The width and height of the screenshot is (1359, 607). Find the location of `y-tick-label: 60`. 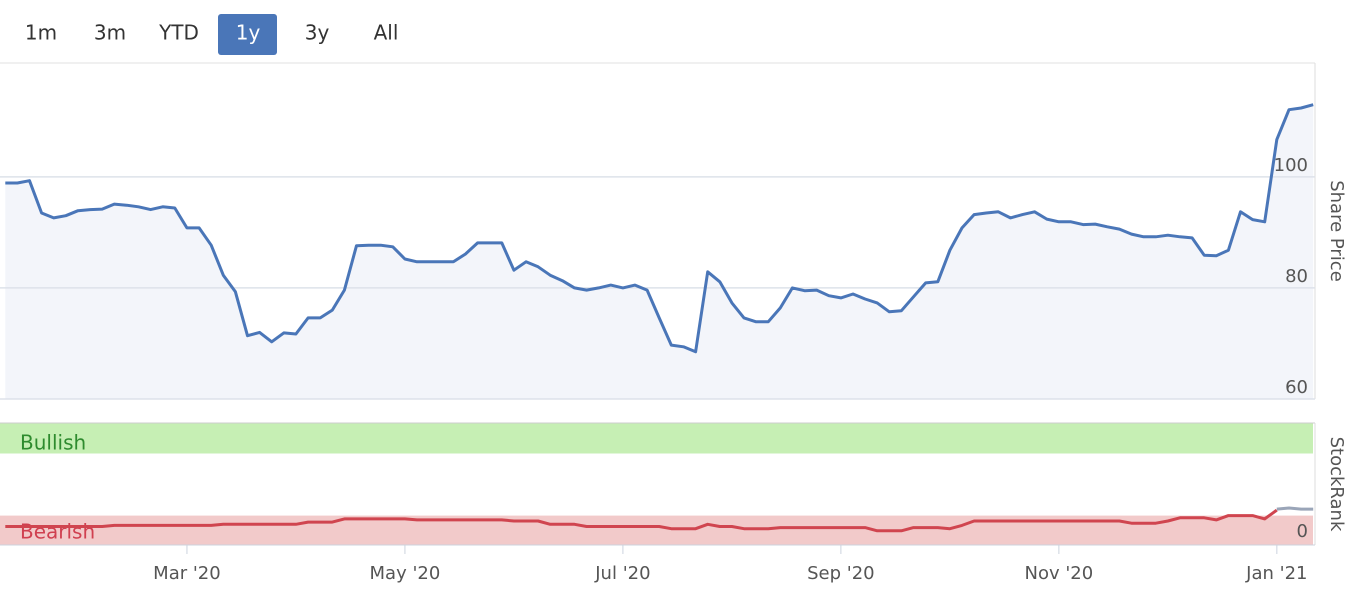

y-tick-label: 60 is located at coordinates (1296, 387).